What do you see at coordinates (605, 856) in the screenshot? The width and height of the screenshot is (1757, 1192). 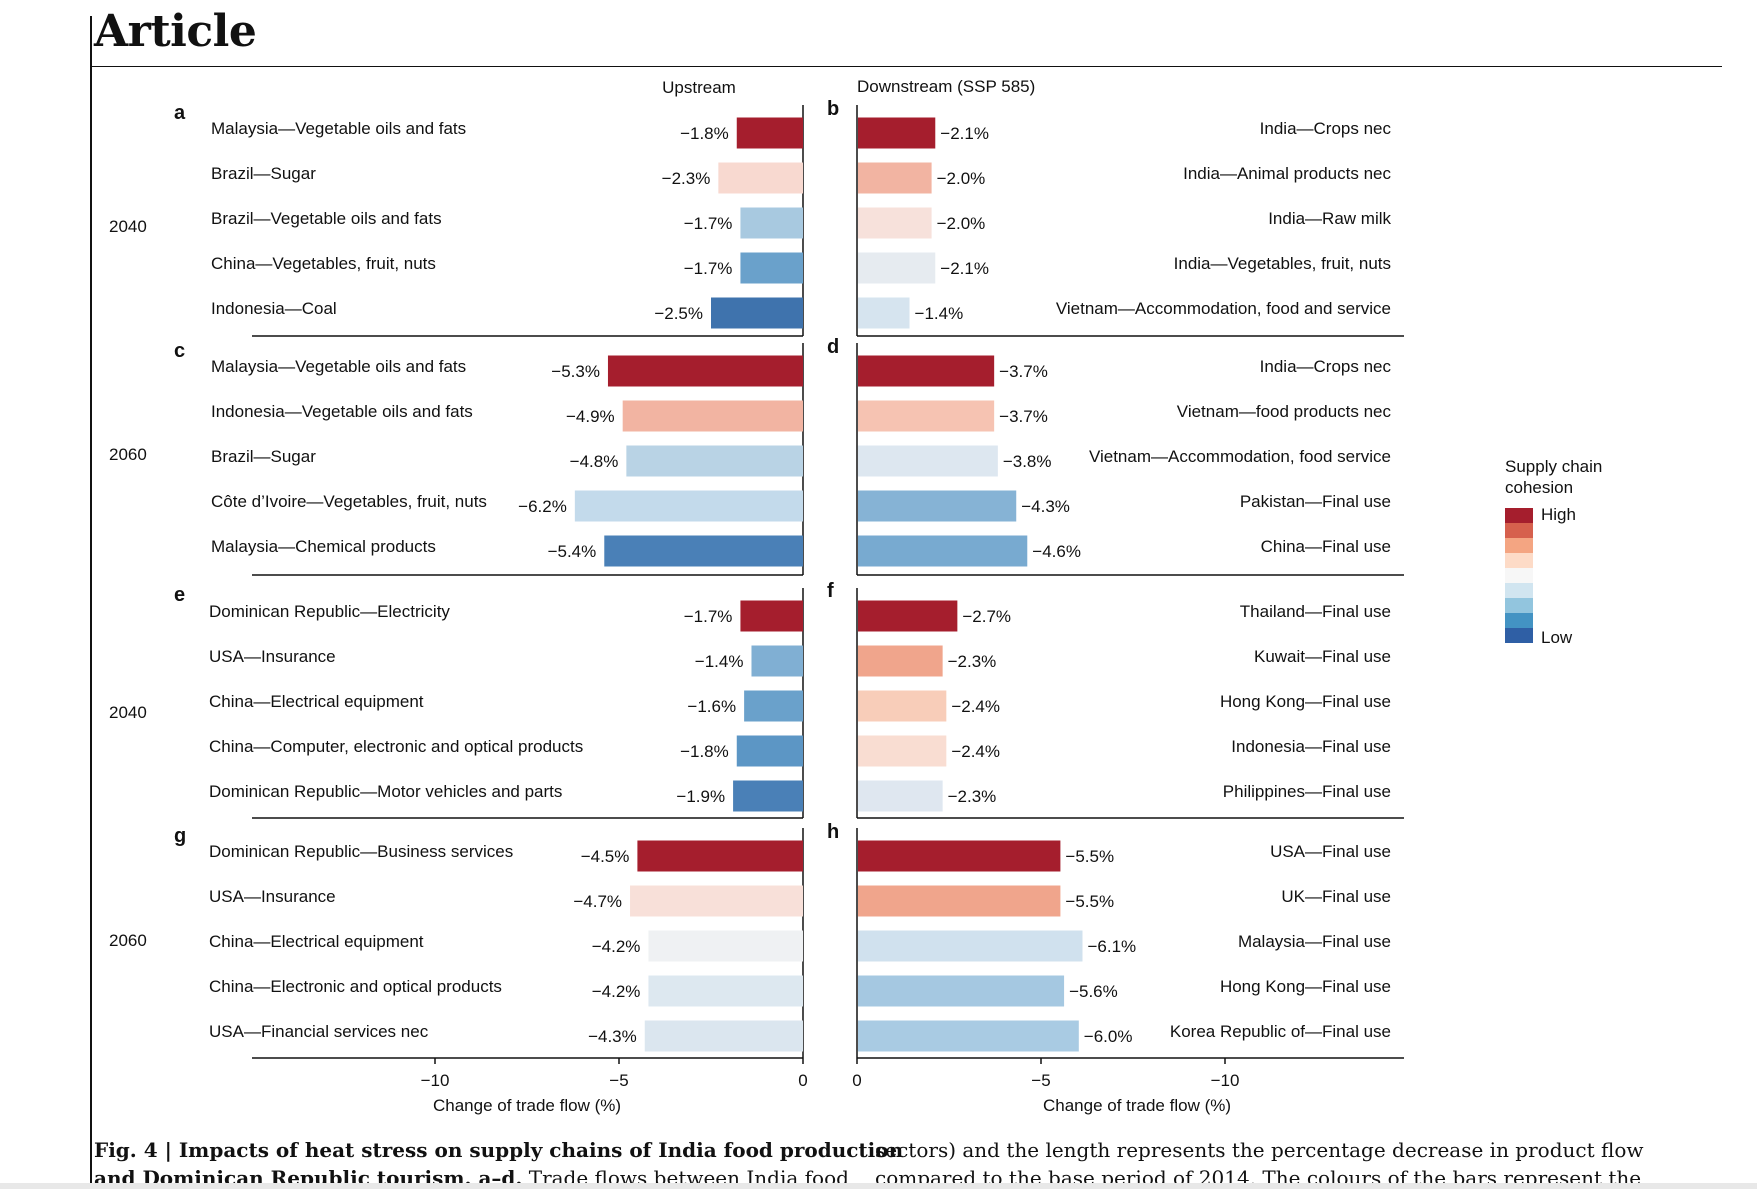 I see `bar-value-label: −4.5%` at bounding box center [605, 856].